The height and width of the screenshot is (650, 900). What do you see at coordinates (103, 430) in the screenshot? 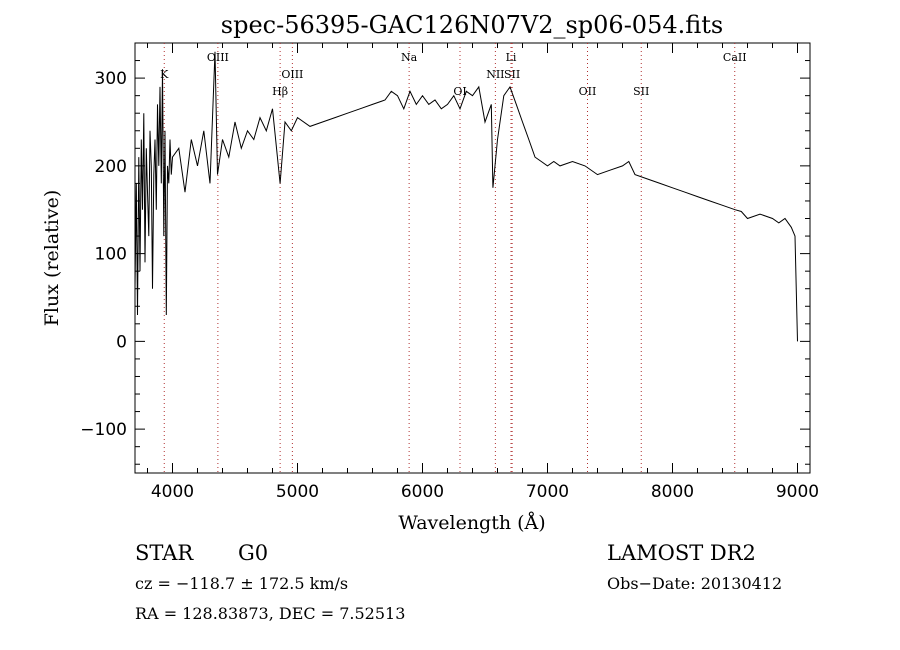
I see `y-tick-label: −100` at bounding box center [103, 430].